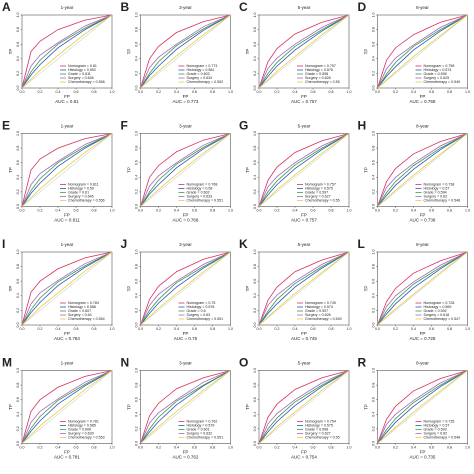 This screenshot has height=474, width=474. I want to click on panel-letter: A, so click(6, 7).